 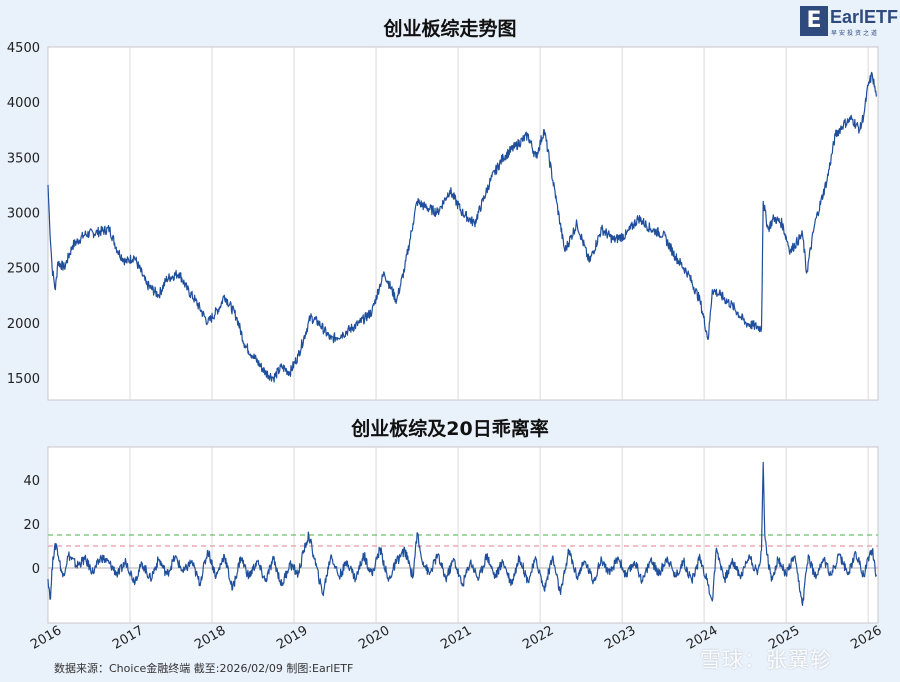 What do you see at coordinates (866, 638) in the screenshot?
I see `x-tick-label: 2026` at bounding box center [866, 638].